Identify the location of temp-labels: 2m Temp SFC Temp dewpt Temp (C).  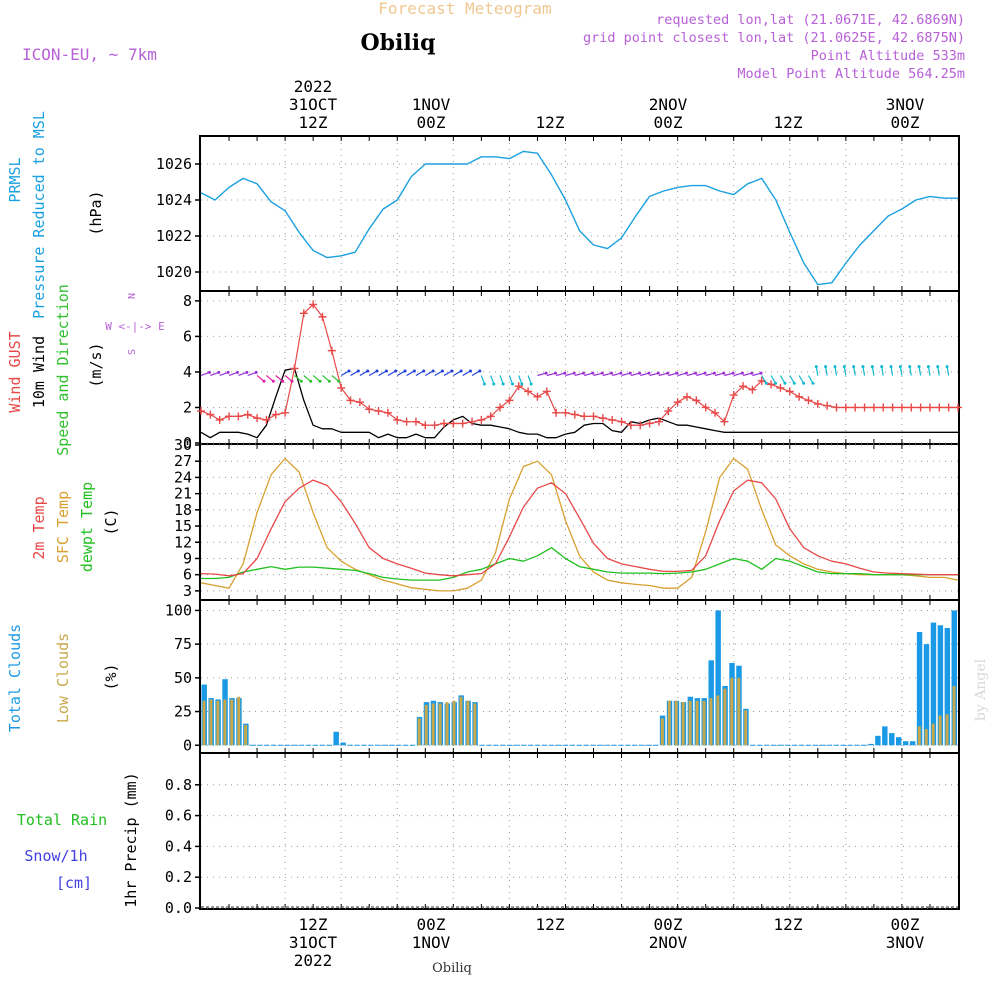
(75, 527).